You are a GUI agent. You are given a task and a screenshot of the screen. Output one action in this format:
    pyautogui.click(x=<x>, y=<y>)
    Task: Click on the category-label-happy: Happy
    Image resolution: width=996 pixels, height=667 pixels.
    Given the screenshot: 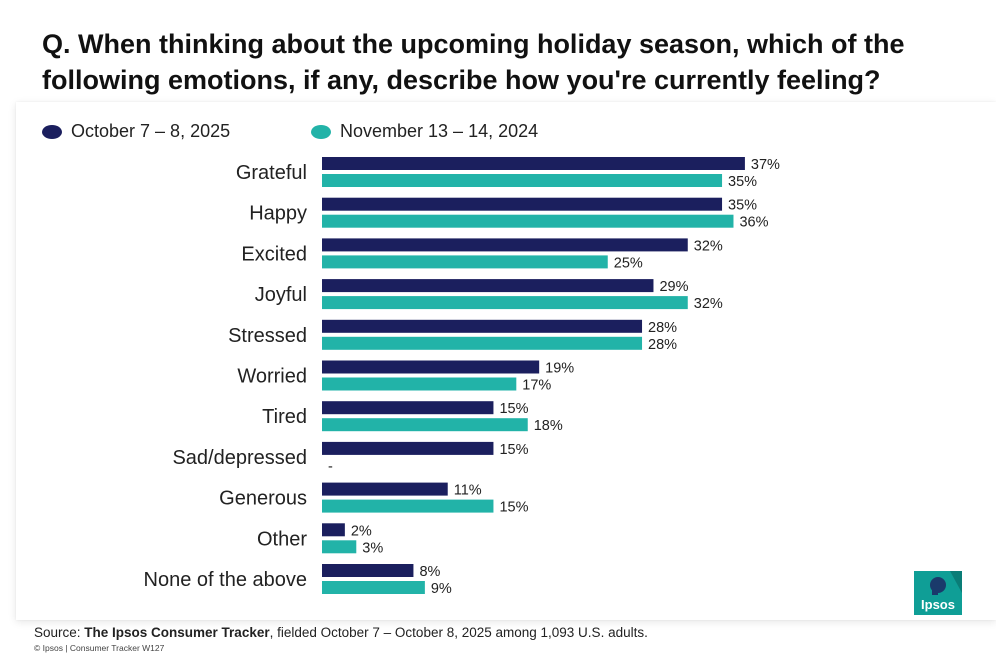 What is the action you would take?
    pyautogui.click(x=278, y=214)
    